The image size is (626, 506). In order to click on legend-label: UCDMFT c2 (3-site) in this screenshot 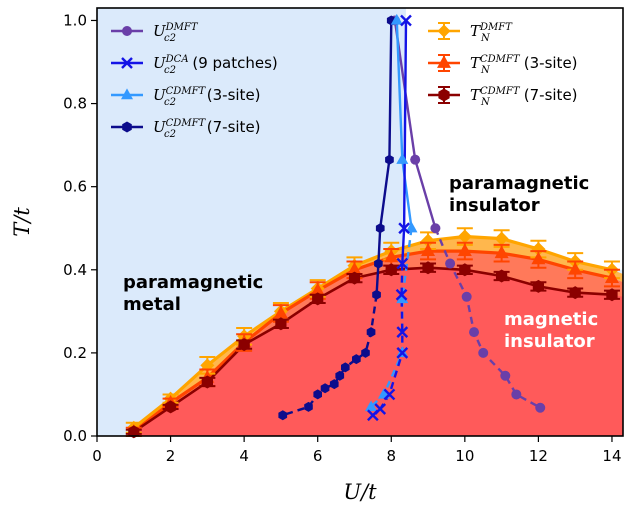, I will do `click(207, 97)`.